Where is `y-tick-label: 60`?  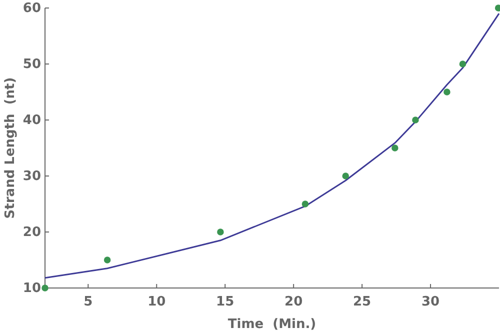
y-tick-label: 60 is located at coordinates (31, 8).